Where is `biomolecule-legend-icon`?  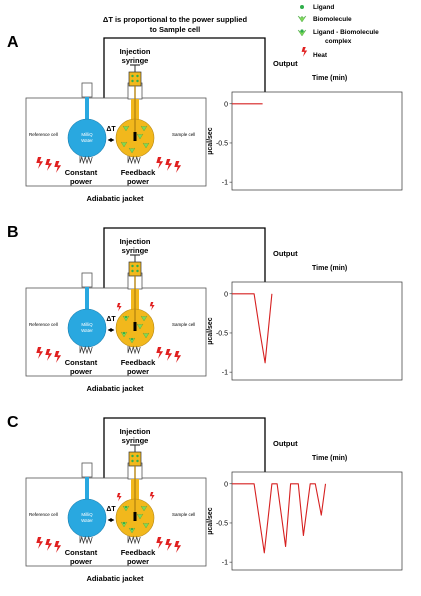 biomolecule-legend-icon is located at coordinates (302, 19).